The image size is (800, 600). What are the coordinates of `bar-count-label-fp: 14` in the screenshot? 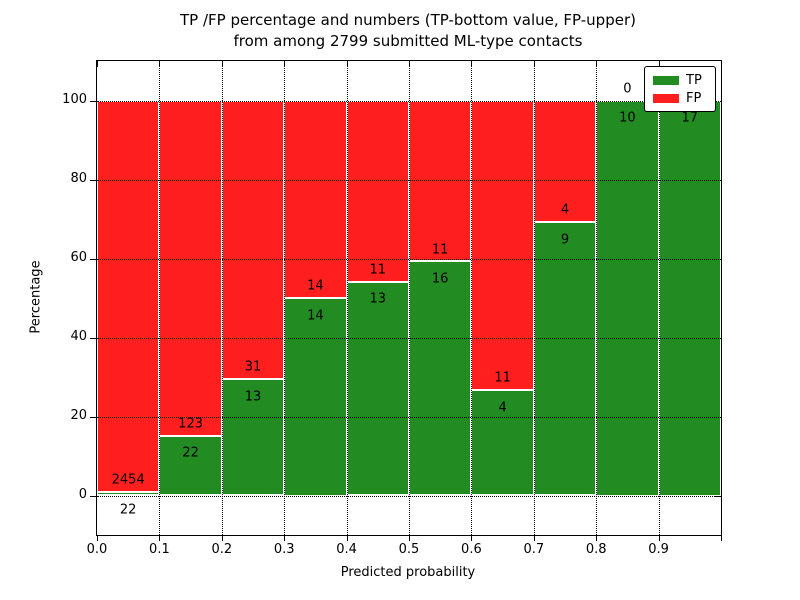 It's located at (315, 286).